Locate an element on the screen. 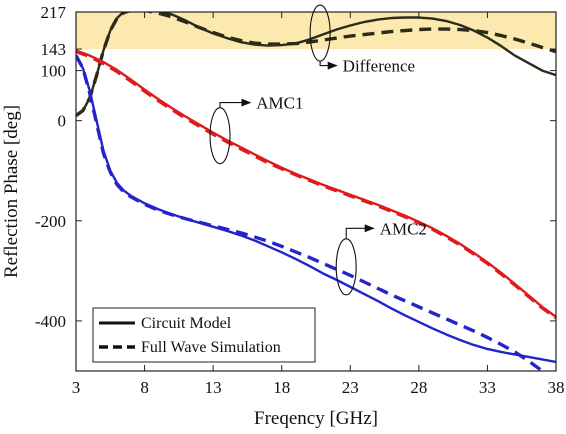 This screenshot has width=566, height=434. y-tick-label: 100 is located at coordinates (54, 71).